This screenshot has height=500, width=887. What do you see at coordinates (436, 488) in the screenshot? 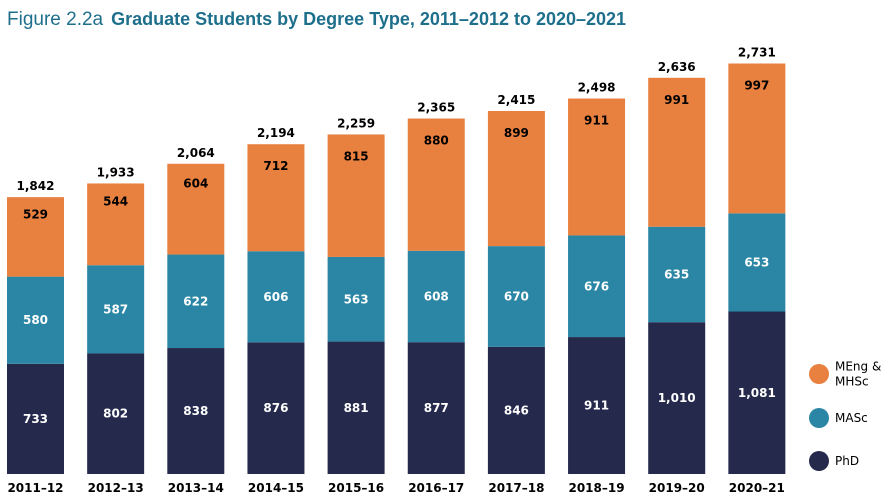
I see `category-label-6: 2016–17` at bounding box center [436, 488].